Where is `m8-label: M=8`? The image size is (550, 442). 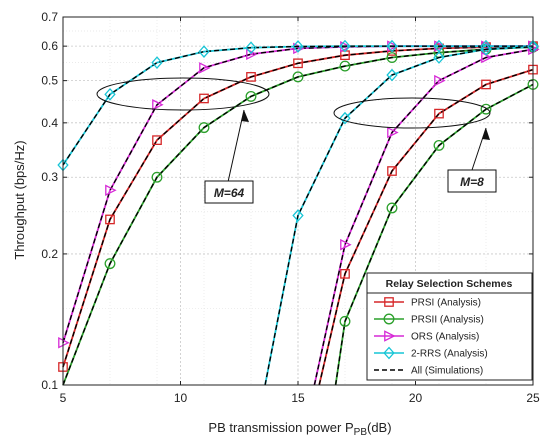 m8-label: M=8 is located at coordinates (472, 182).